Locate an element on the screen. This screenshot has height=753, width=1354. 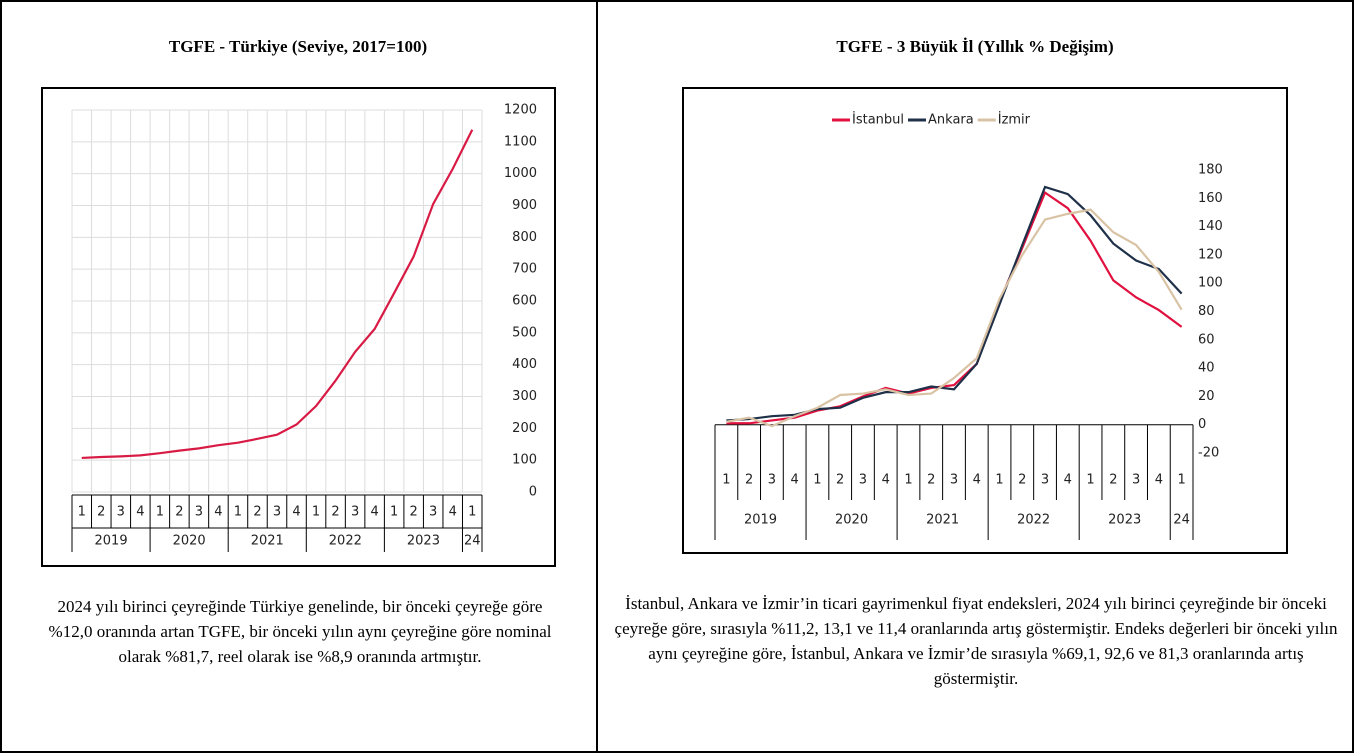
legend-label: İzmir is located at coordinates (1014, 120).